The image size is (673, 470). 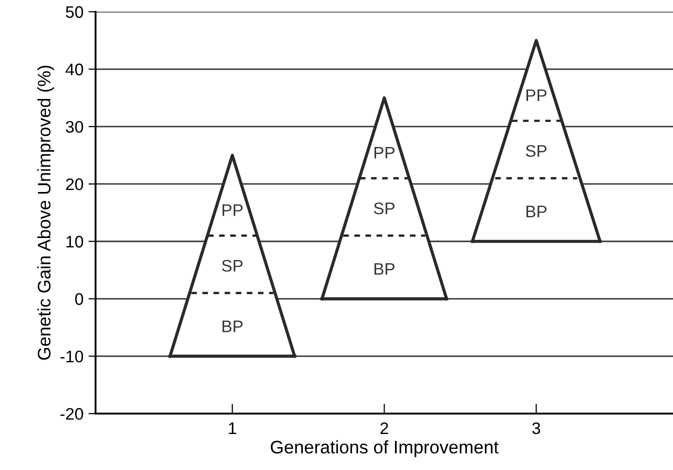 I want to click on y-tick-label: 50, so click(x=75, y=12).